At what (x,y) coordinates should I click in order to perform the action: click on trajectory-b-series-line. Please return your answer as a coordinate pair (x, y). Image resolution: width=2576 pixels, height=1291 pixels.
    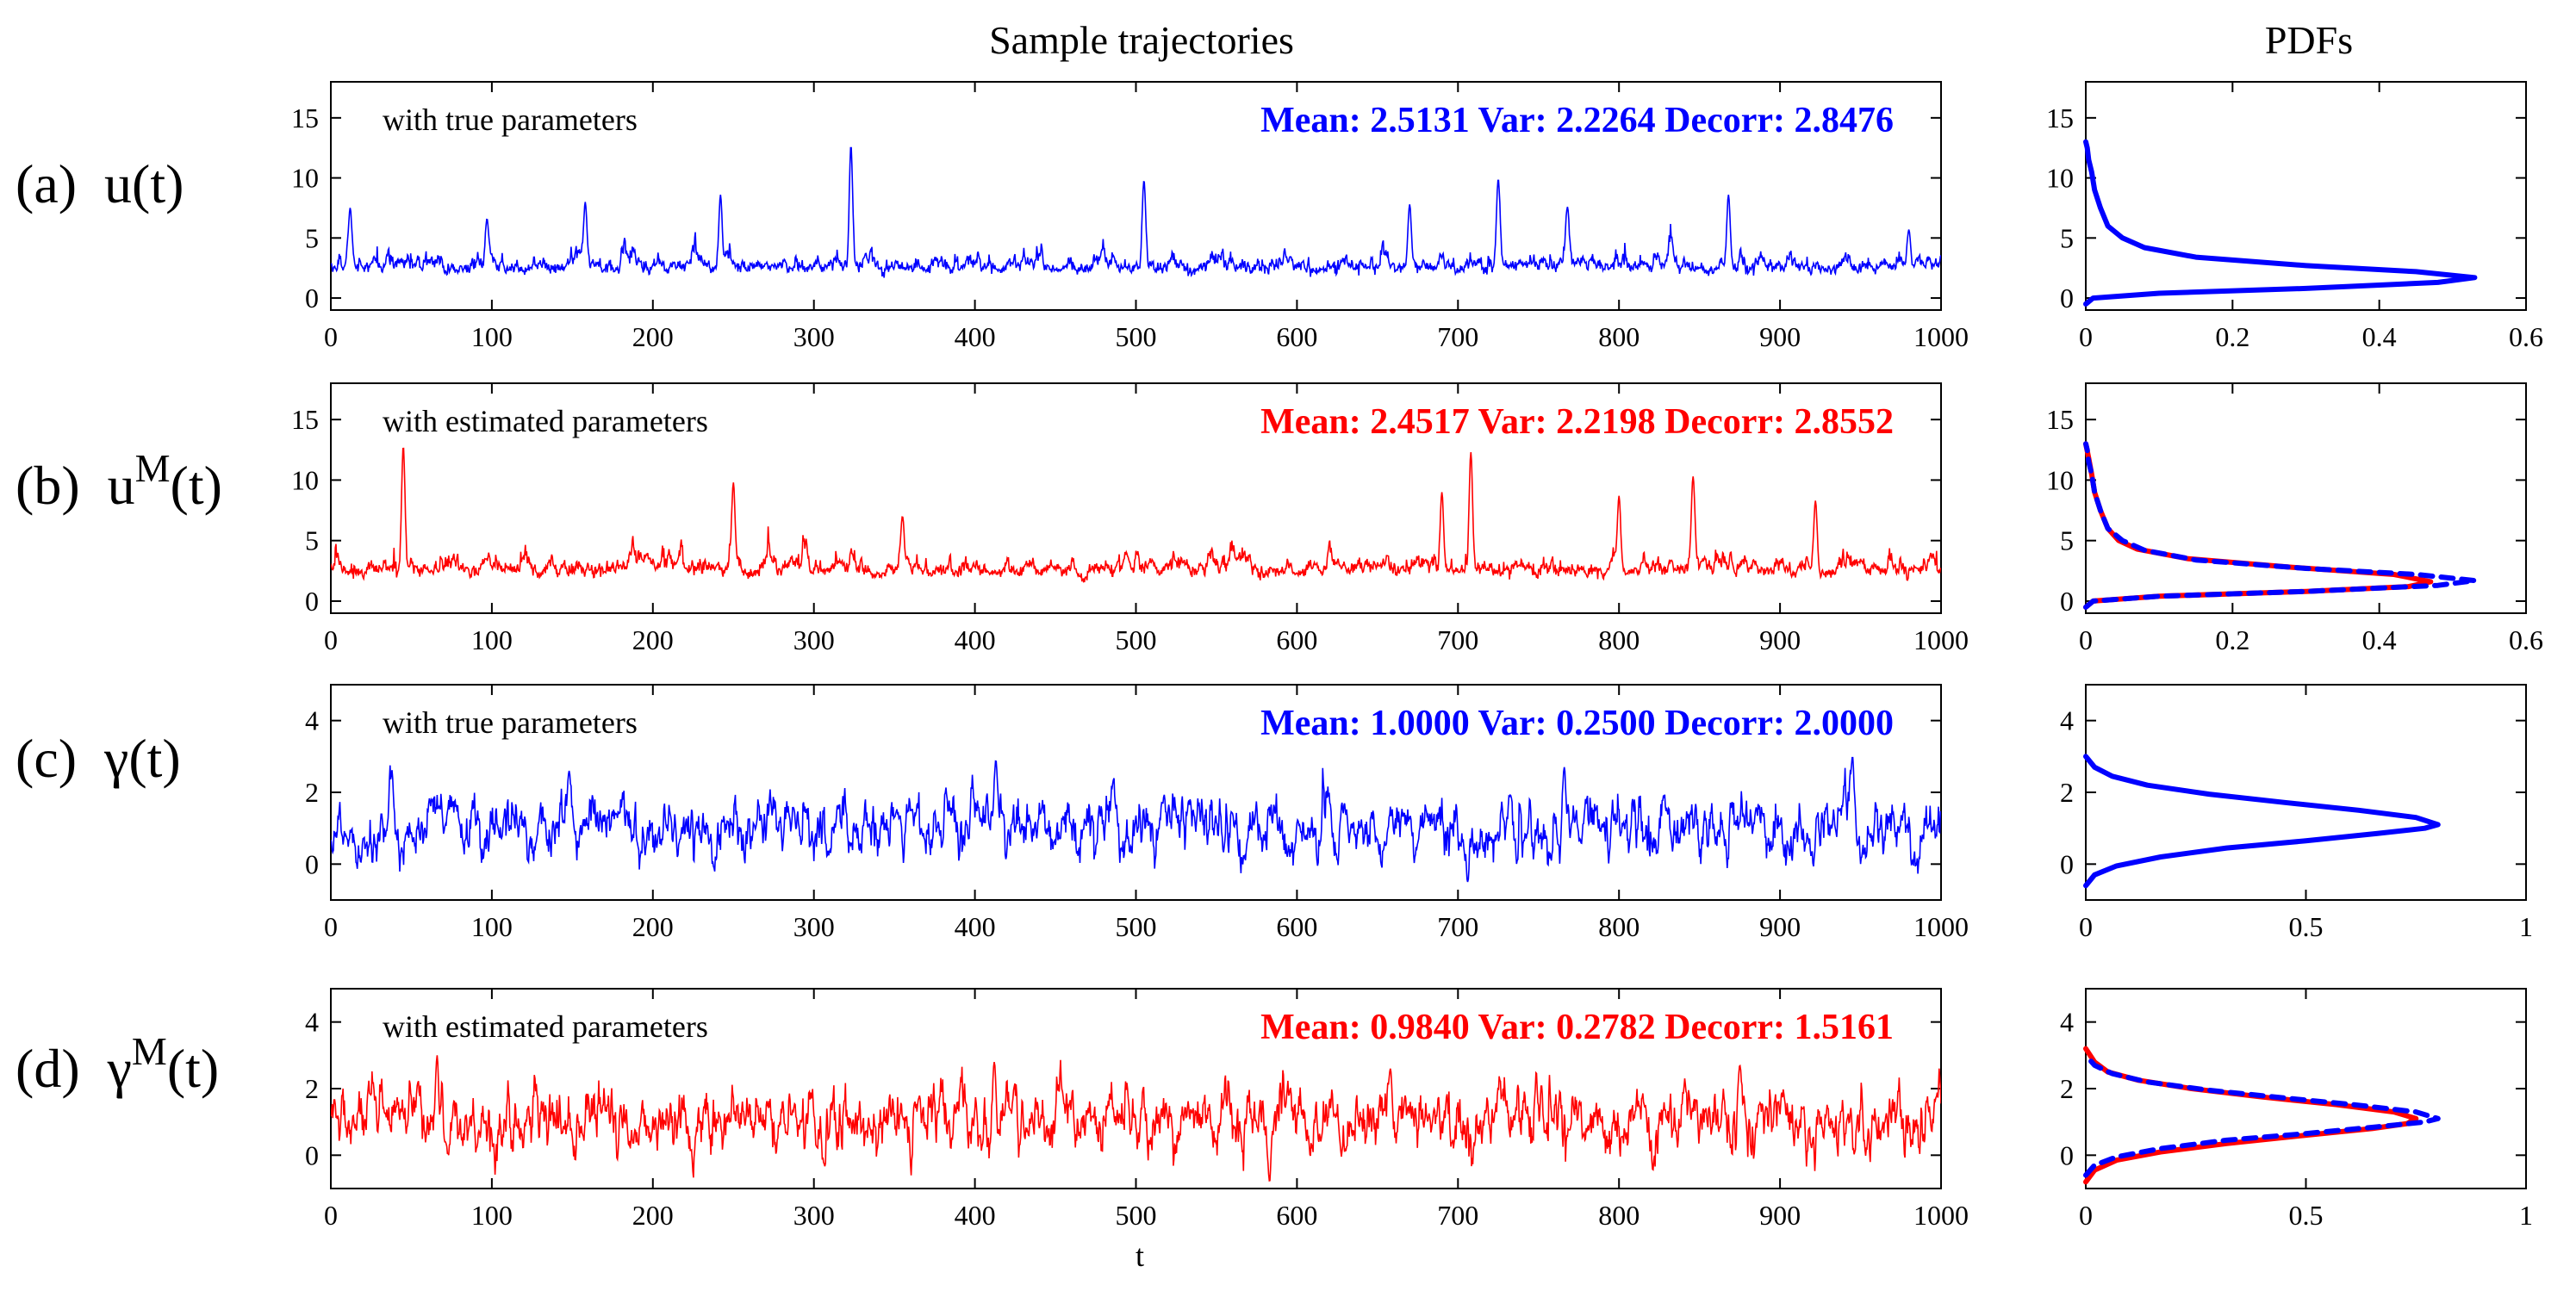
    Looking at the image, I should click on (1136, 515).